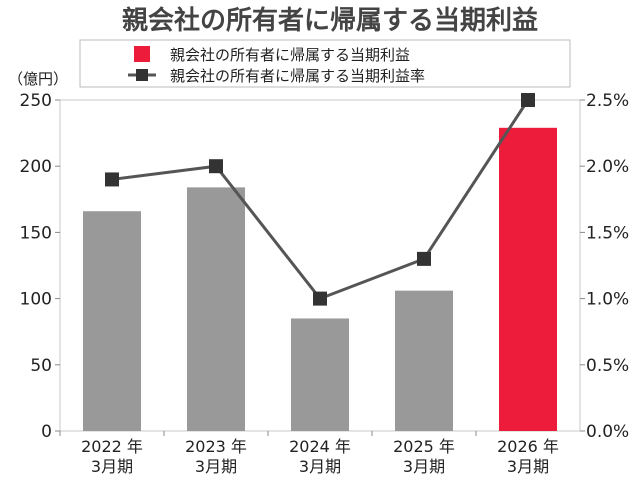 Image resolution: width=640 pixels, height=480 pixels. What do you see at coordinates (320, 446) in the screenshot?
I see `x-tick-label: 2024 年` at bounding box center [320, 446].